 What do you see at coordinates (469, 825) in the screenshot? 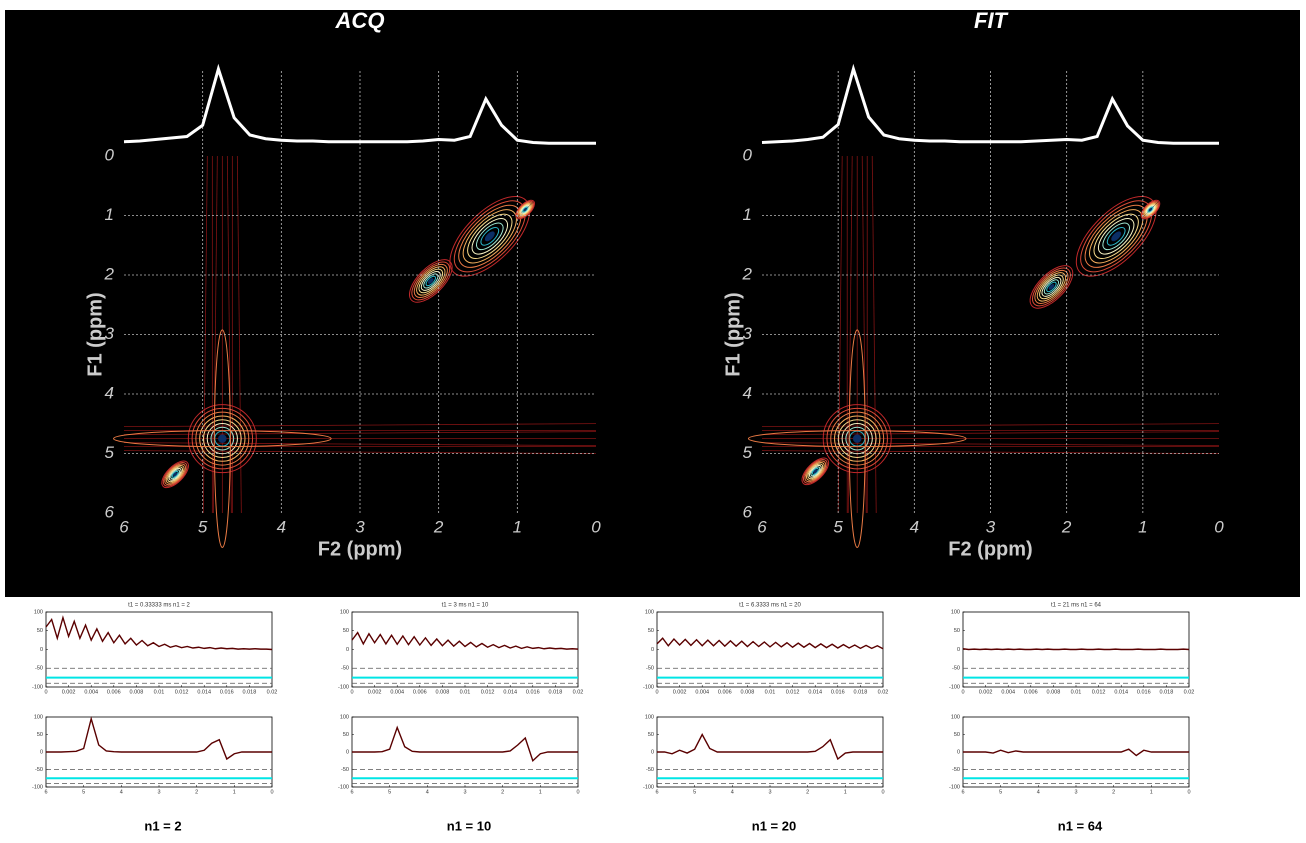
I see `caption: n1 = 10` at bounding box center [469, 825].